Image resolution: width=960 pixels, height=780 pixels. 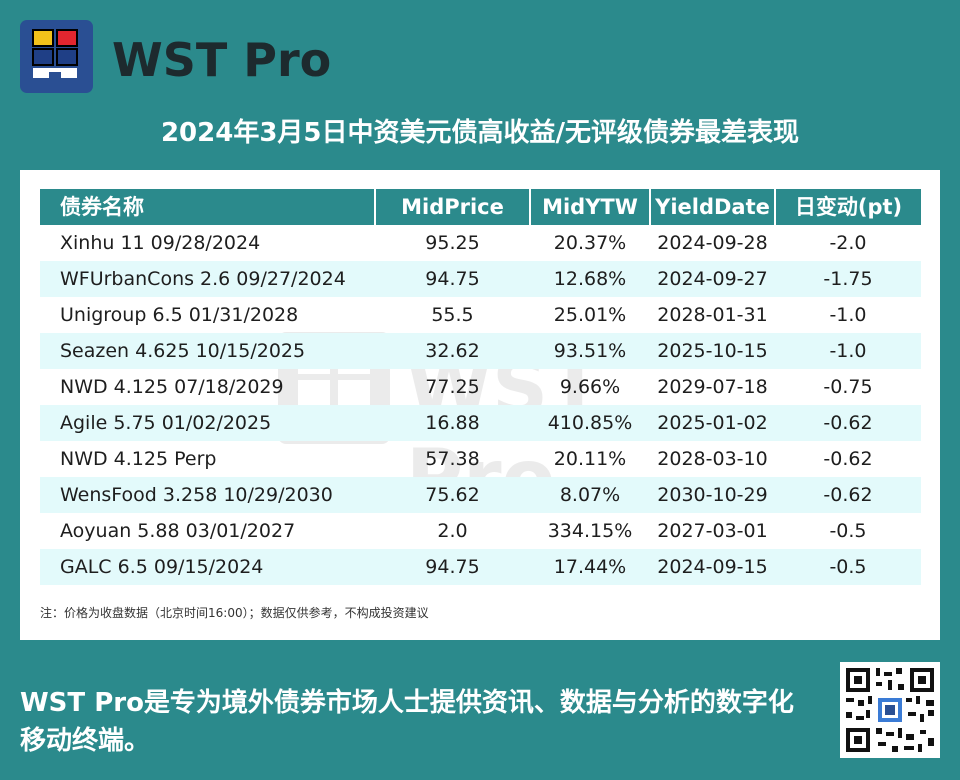 What do you see at coordinates (712, 387) in the screenshot?
I see `yield-date: 2029-07-18` at bounding box center [712, 387].